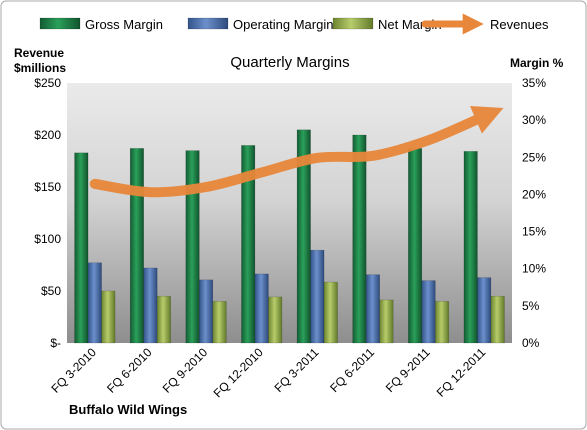 Image resolution: width=587 pixels, height=430 pixels. I want to click on y-right-tick-label: 10%, so click(534, 269).